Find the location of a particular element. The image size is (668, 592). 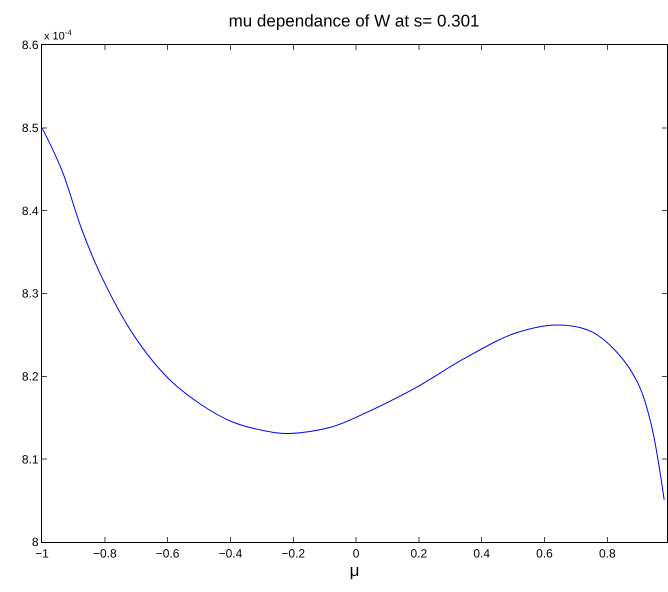

y-tick-label: 8.2 is located at coordinates (30, 377).